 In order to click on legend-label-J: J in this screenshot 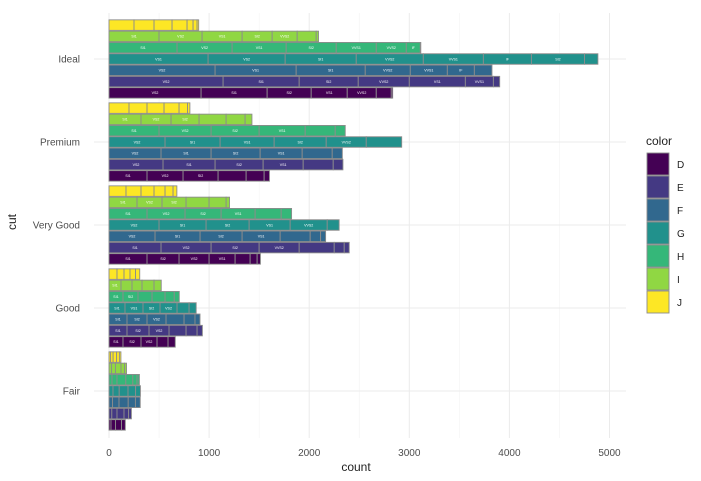, I will do `click(679, 303)`.